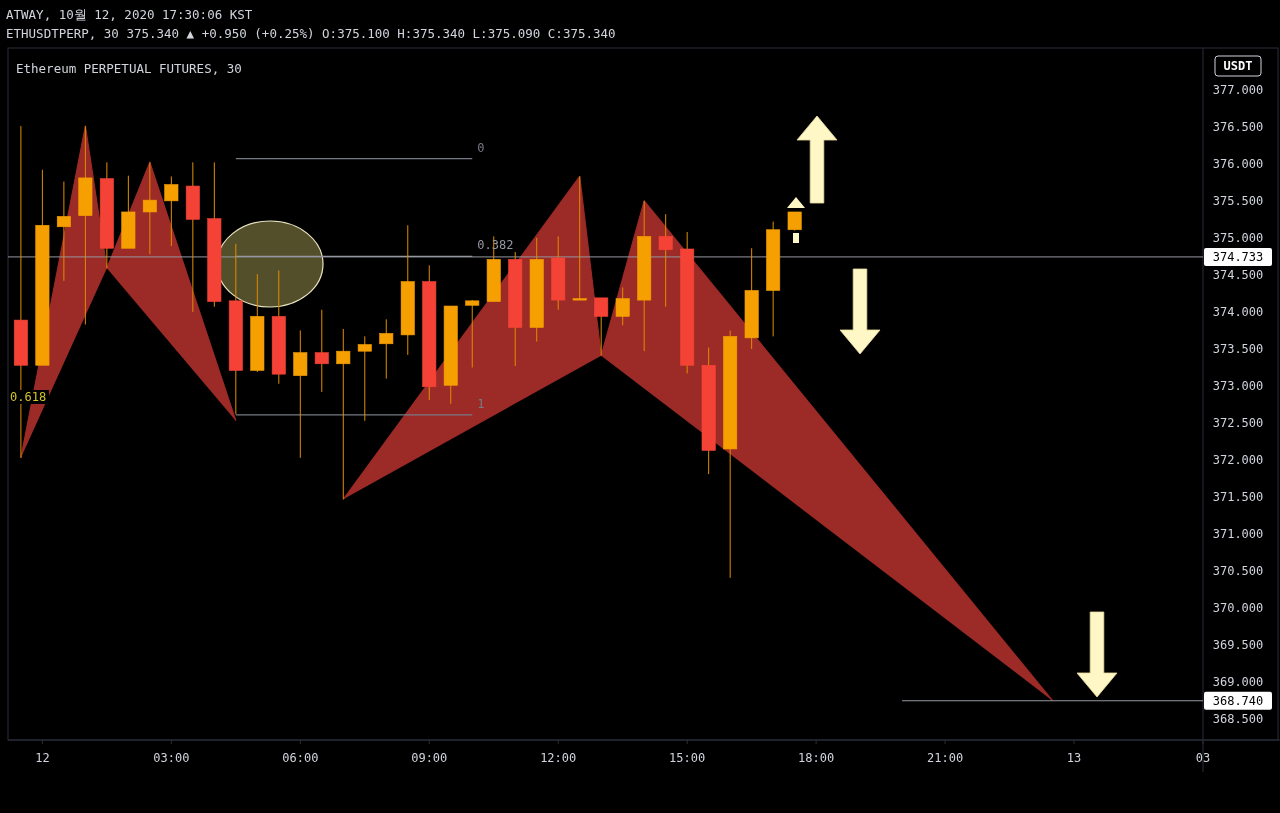 The image size is (1280, 813). I want to click on chart-subtitle: ETHUSDTPERP, 30 375.340 ▲ +0.950 (+0.25%) O:375.100 H:375.340 L:375.090 C:375.340, so click(311, 33).